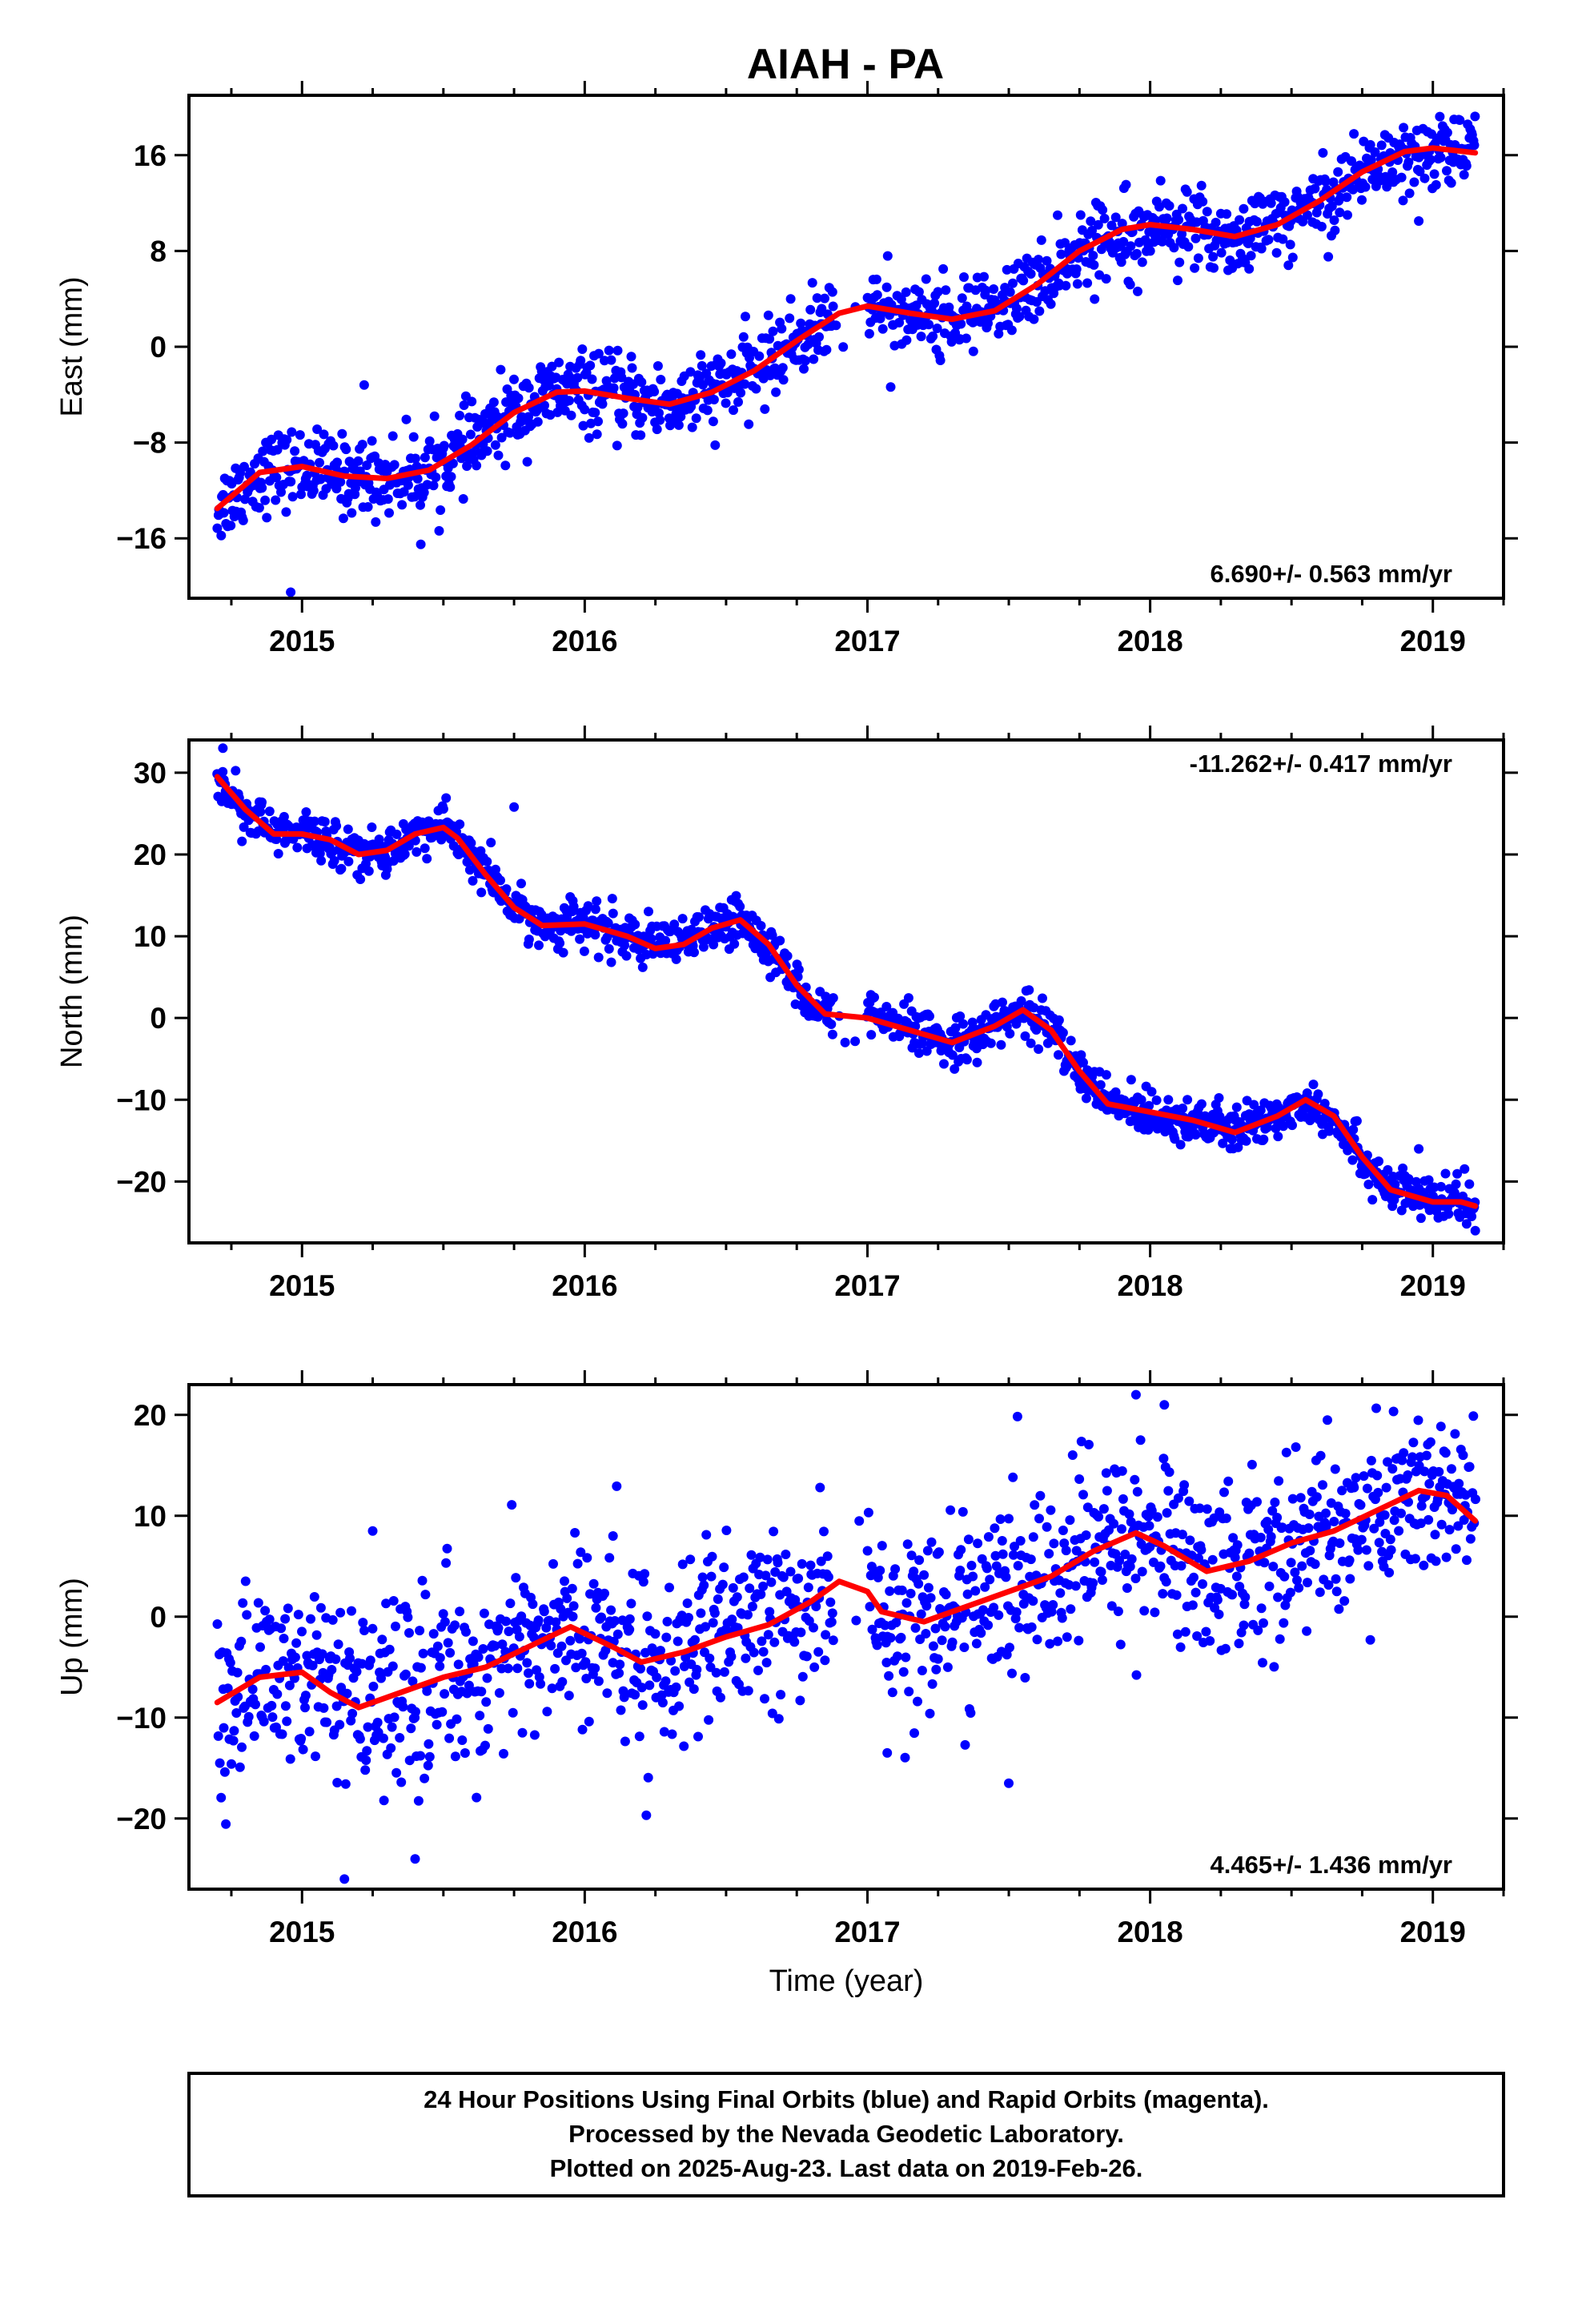  I want to click on north-x-tick-label: 2019, so click(1433, 1285).